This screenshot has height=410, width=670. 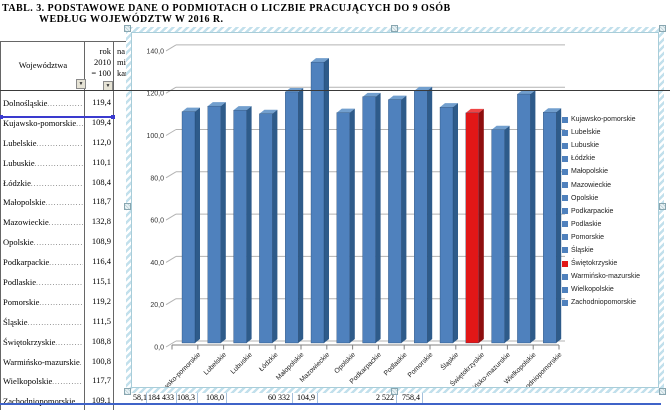 What do you see at coordinates (162, 398) in the screenshot?
I see `partial-row-cell: 184 433` at bounding box center [162, 398].